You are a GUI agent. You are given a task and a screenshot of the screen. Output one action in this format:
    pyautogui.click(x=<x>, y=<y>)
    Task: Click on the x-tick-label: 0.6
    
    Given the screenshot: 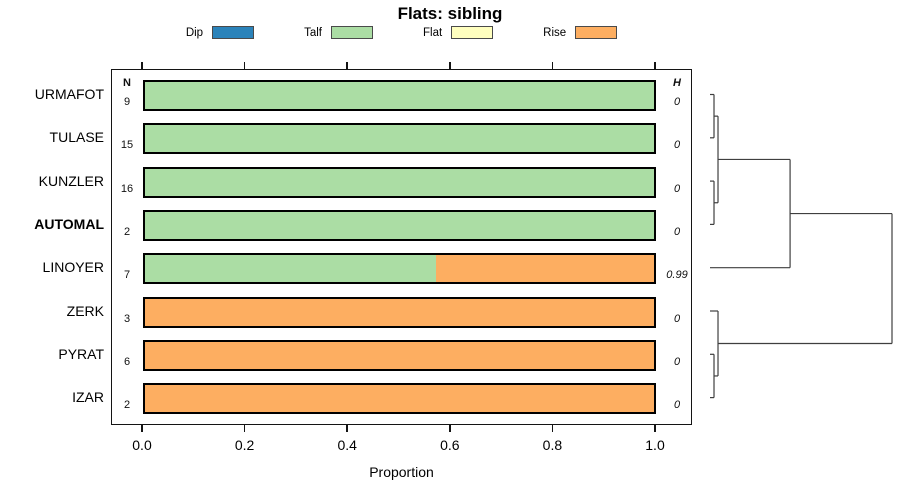 What is the action you would take?
    pyautogui.click(x=450, y=445)
    